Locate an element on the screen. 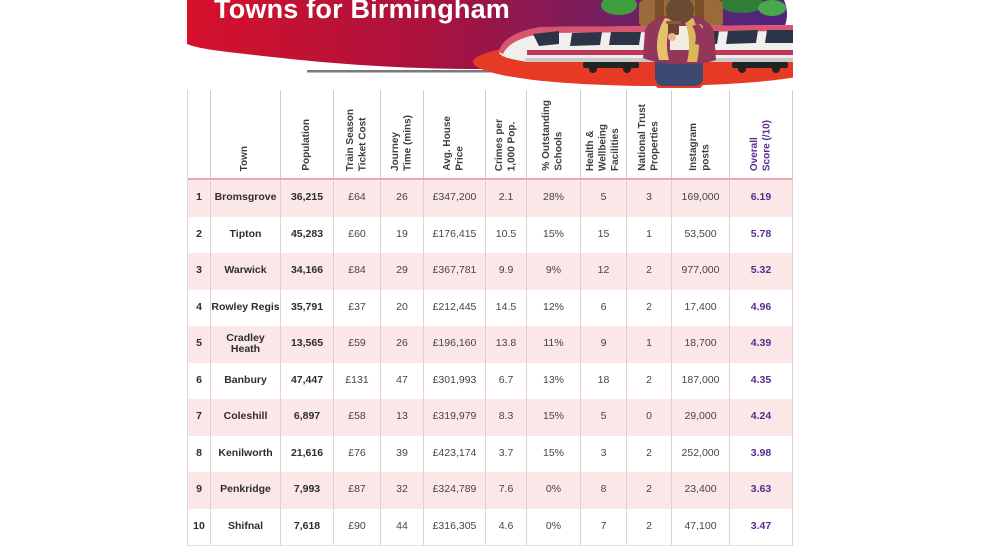 This screenshot has height=557, width=991. cell-rank: 10 is located at coordinates (199, 526).